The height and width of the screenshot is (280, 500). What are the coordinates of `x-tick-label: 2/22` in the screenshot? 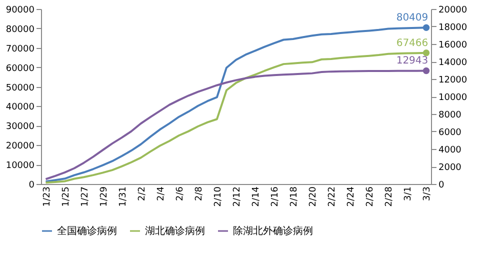 It's located at (333, 196).